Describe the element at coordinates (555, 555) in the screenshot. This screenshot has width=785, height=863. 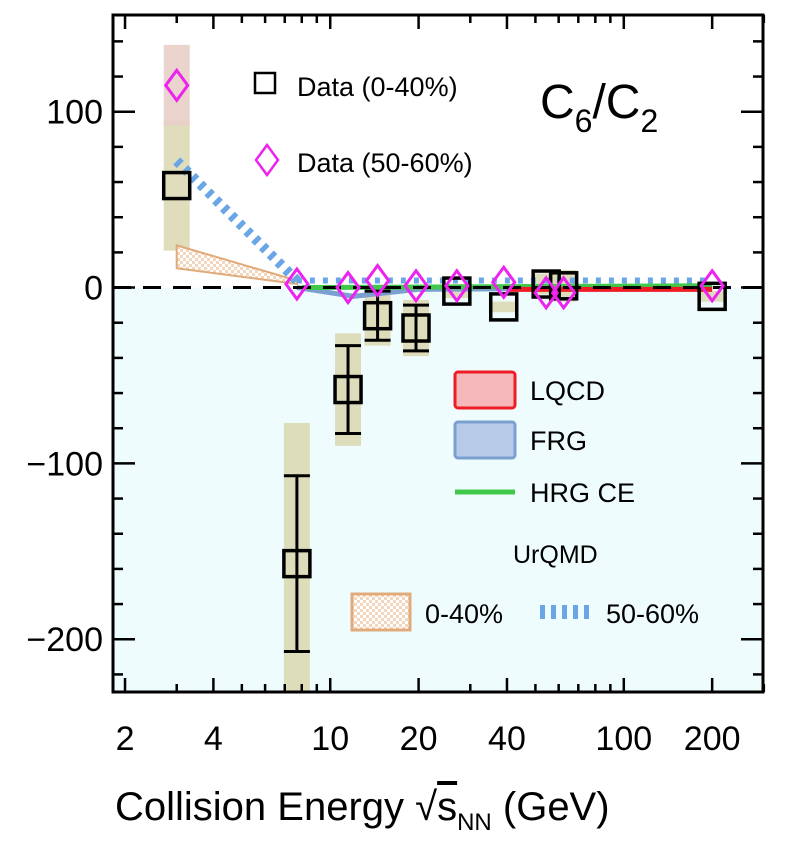
I see `legend-group-title: UrQMD` at that location.